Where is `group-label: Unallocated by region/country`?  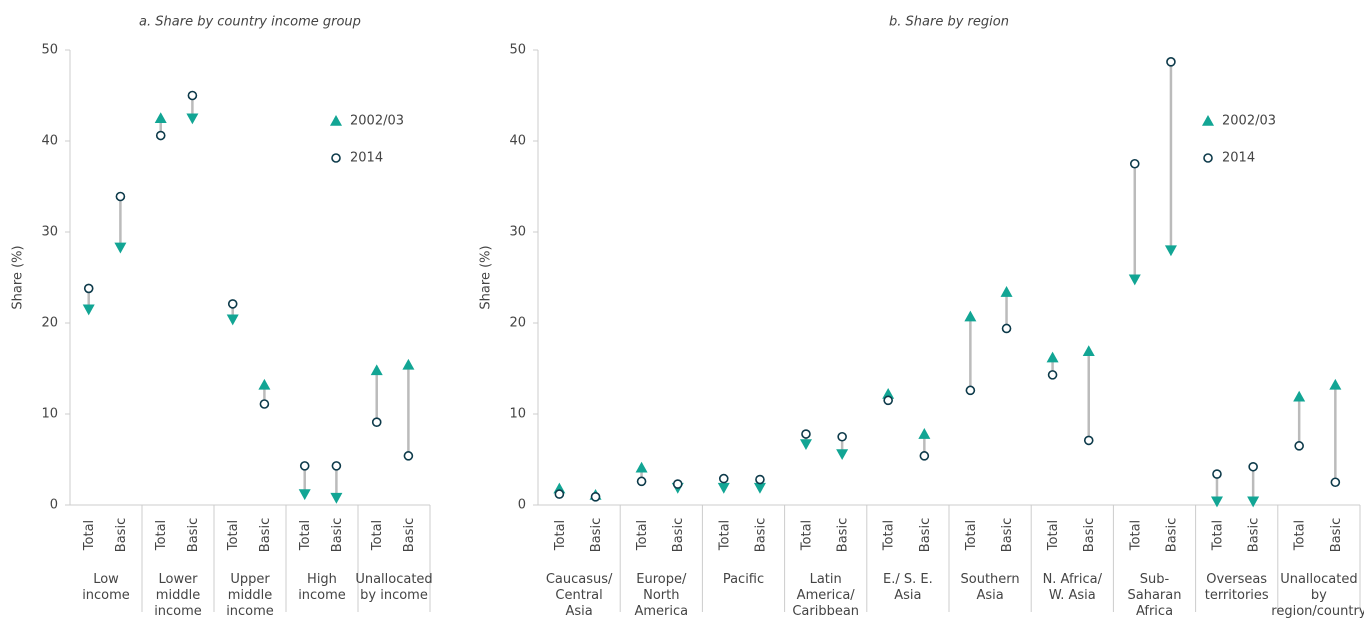 group-label: Unallocated by region/country is located at coordinates (1317, 595).